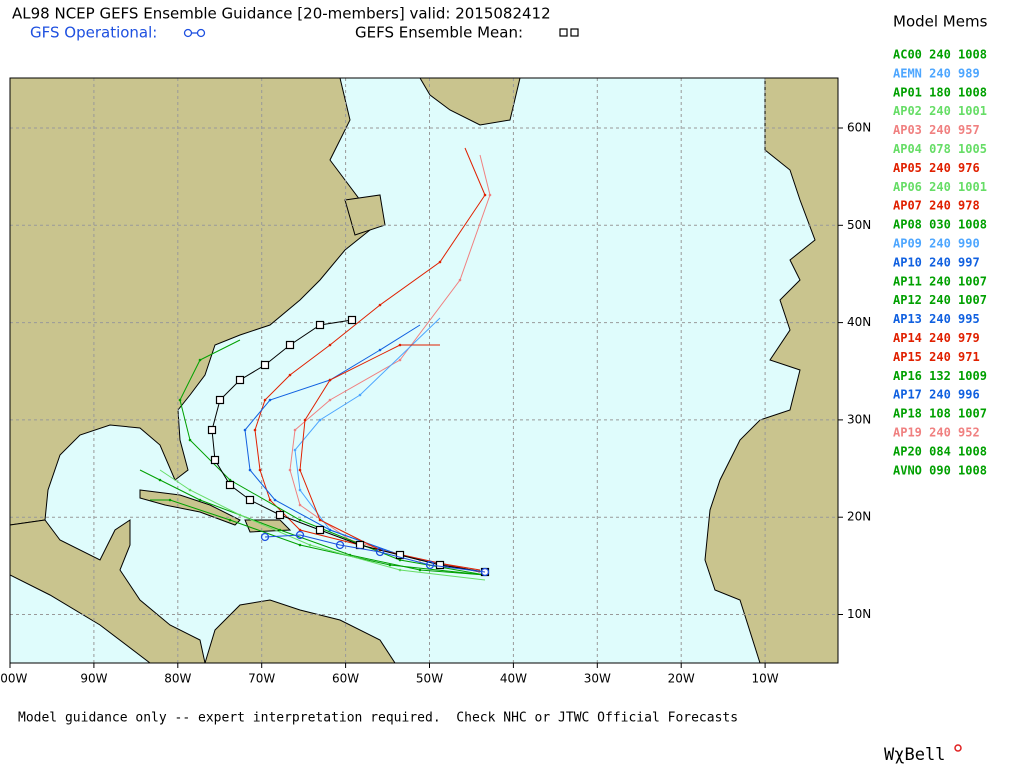 The width and height of the screenshot is (1024, 768). What do you see at coordinates (936, 319) in the screenshot?
I see `legend-entry: AP13 240 995` at bounding box center [936, 319].